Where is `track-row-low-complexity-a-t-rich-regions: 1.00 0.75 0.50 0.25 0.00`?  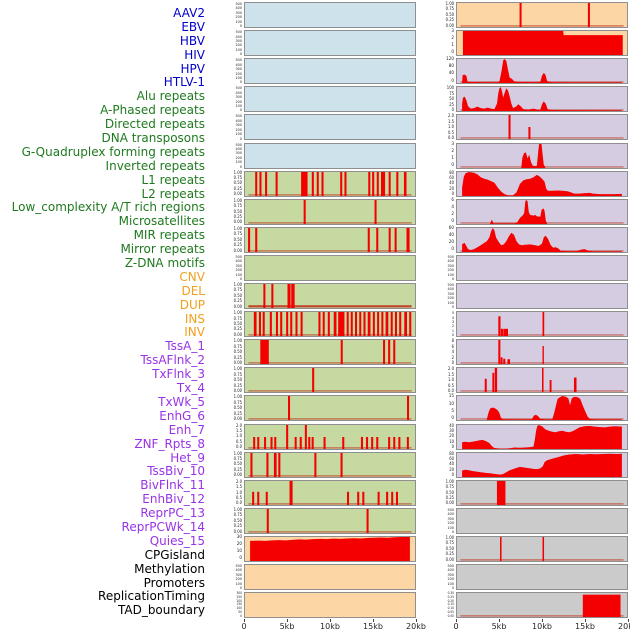
track-row-low-complexity-a-t-rich-regions: 1.00 0.75 0.50 0.25 0.00 is located at coordinates (320, 408).